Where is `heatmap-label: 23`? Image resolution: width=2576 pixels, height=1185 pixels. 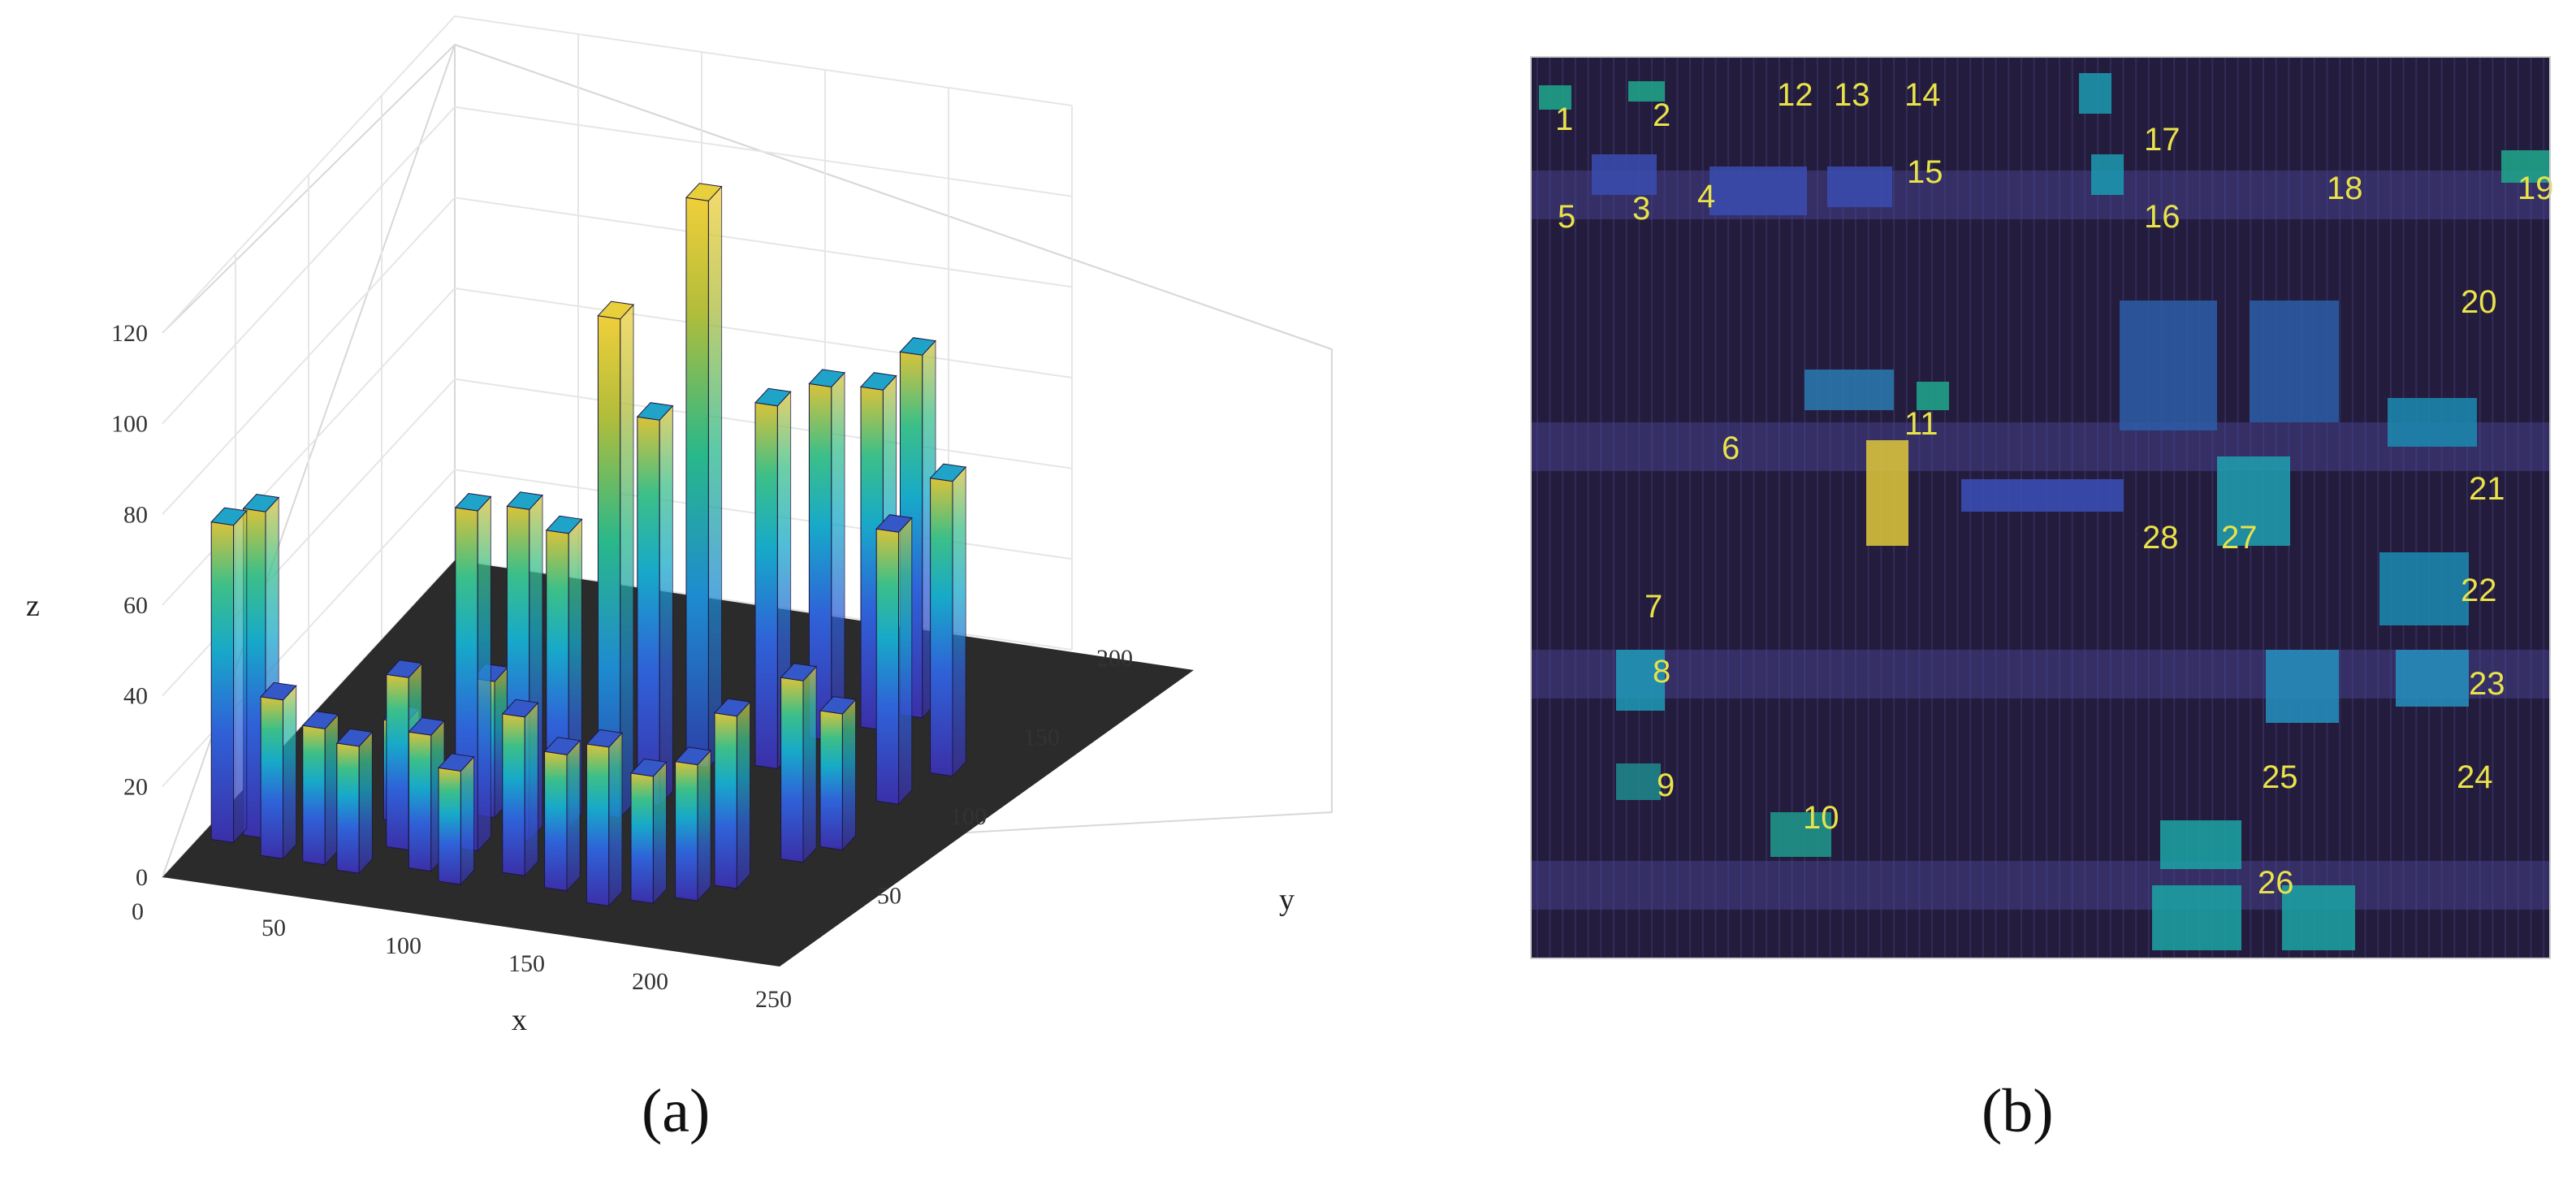 heatmap-label: 23 is located at coordinates (2487, 684).